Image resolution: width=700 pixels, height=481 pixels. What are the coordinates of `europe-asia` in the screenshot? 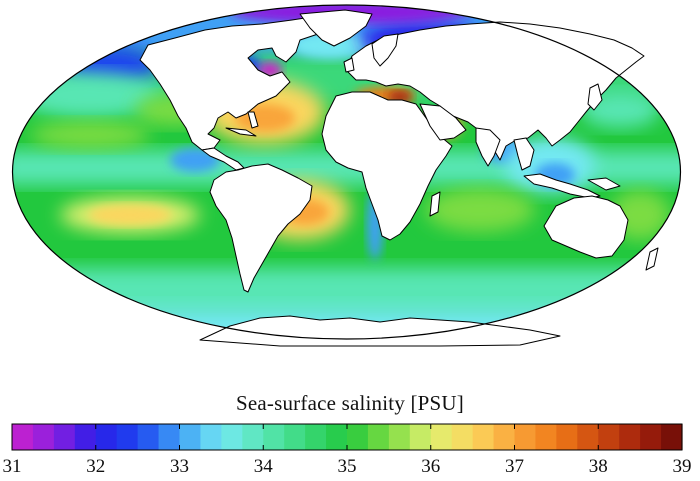 It's located at (495, 91).